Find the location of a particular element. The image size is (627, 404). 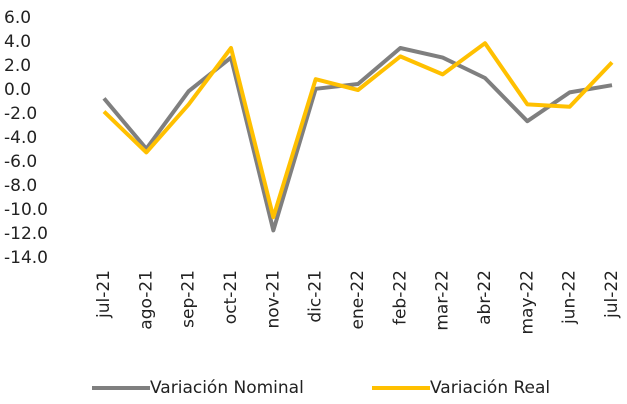

y-tick-label: -2.0 is located at coordinates (20, 114).